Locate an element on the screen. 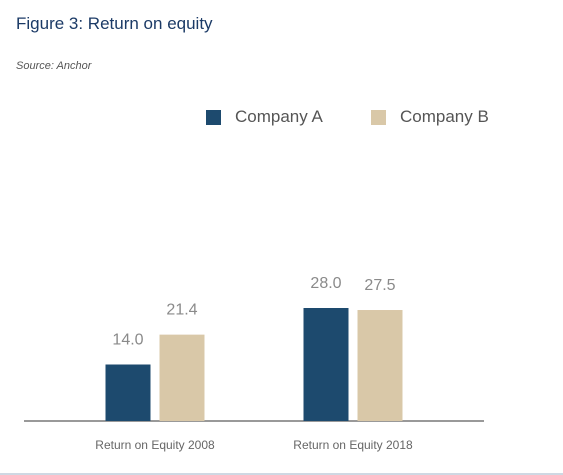 This screenshot has height=475, width=563. bottom-divider is located at coordinates (281, 474).